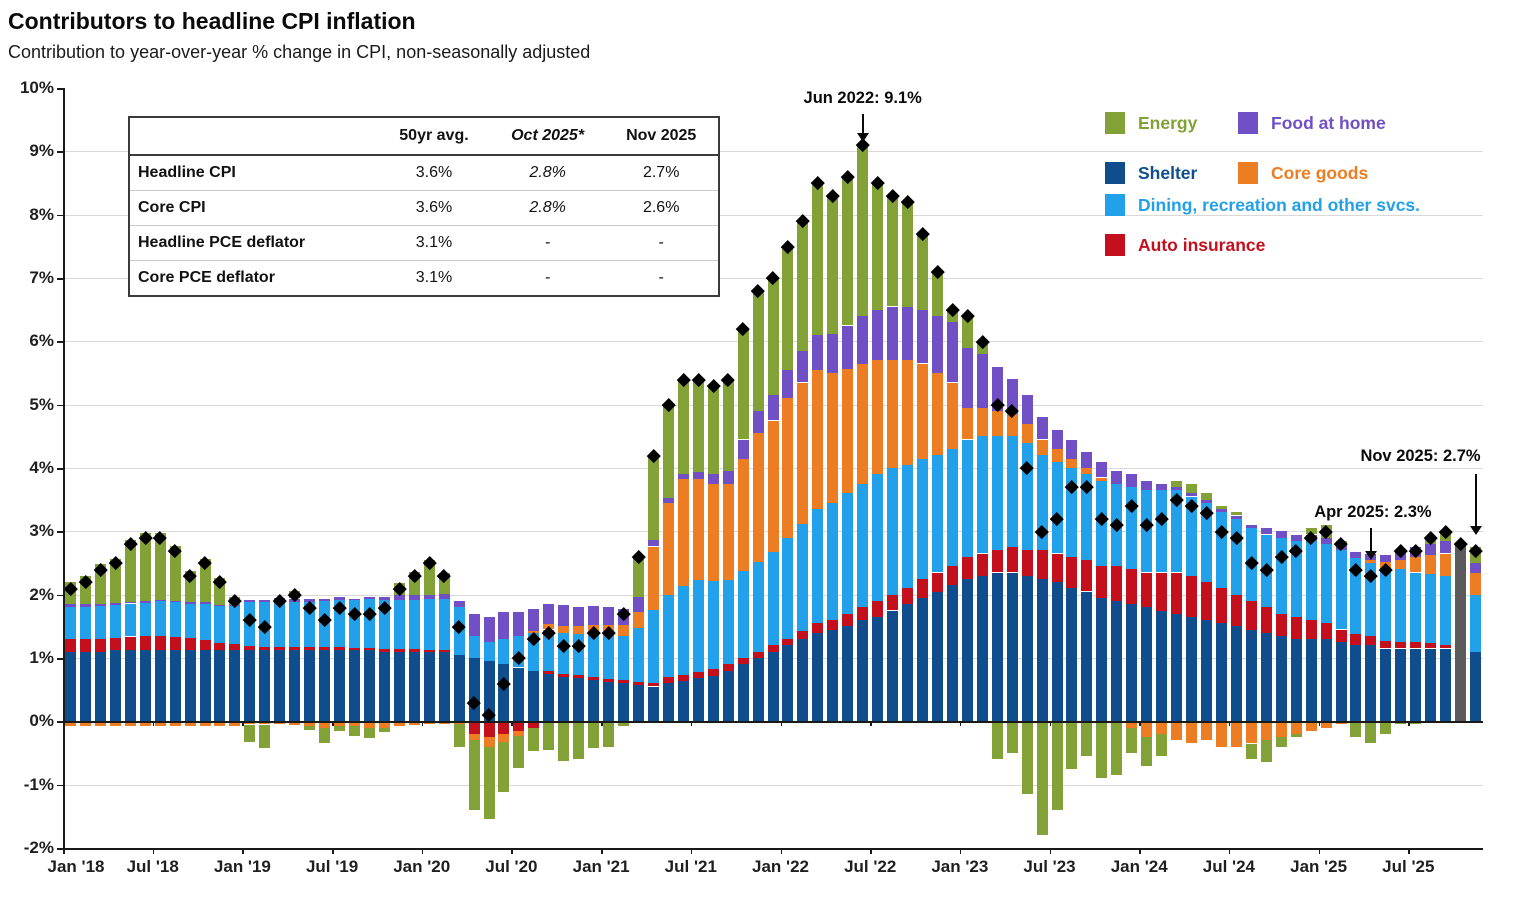  I want to click on table-row-label: Core CPI, so click(172, 207).